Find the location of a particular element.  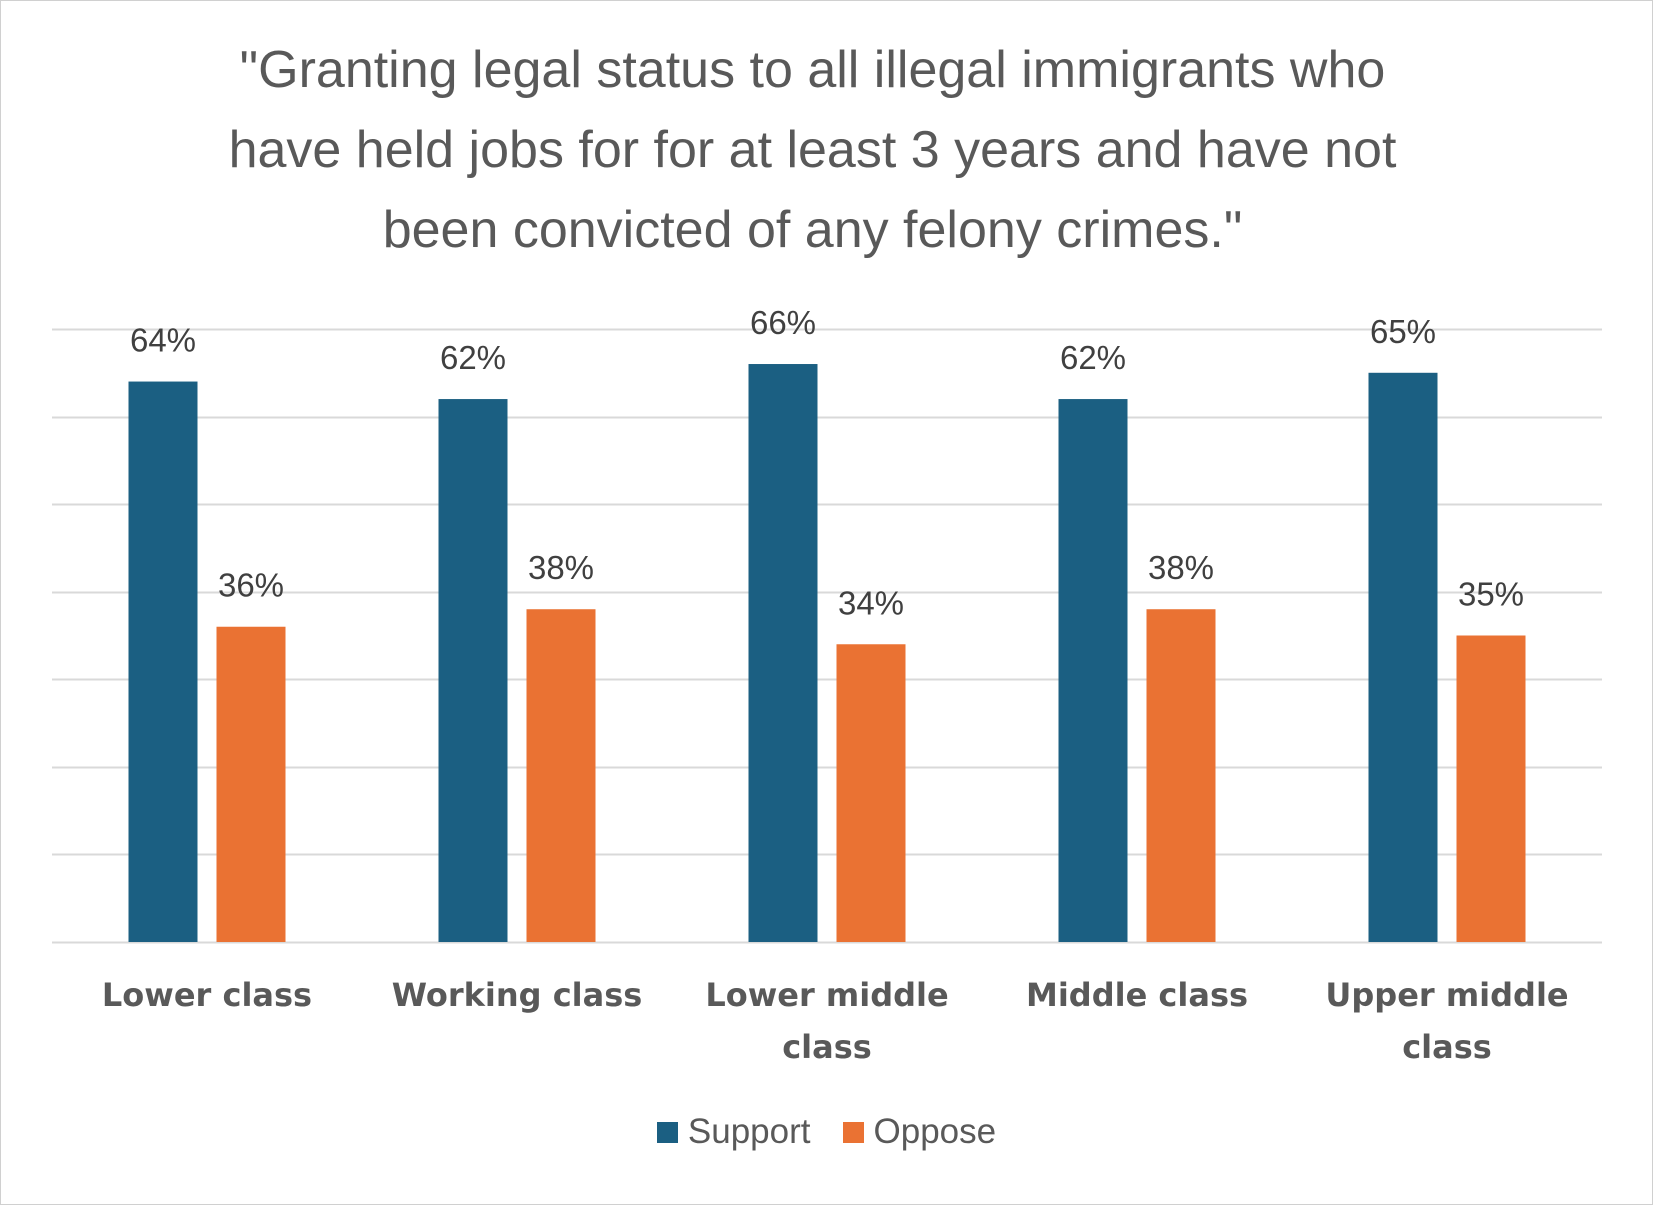

data-label-oppose-0: 36% is located at coordinates (251, 585).